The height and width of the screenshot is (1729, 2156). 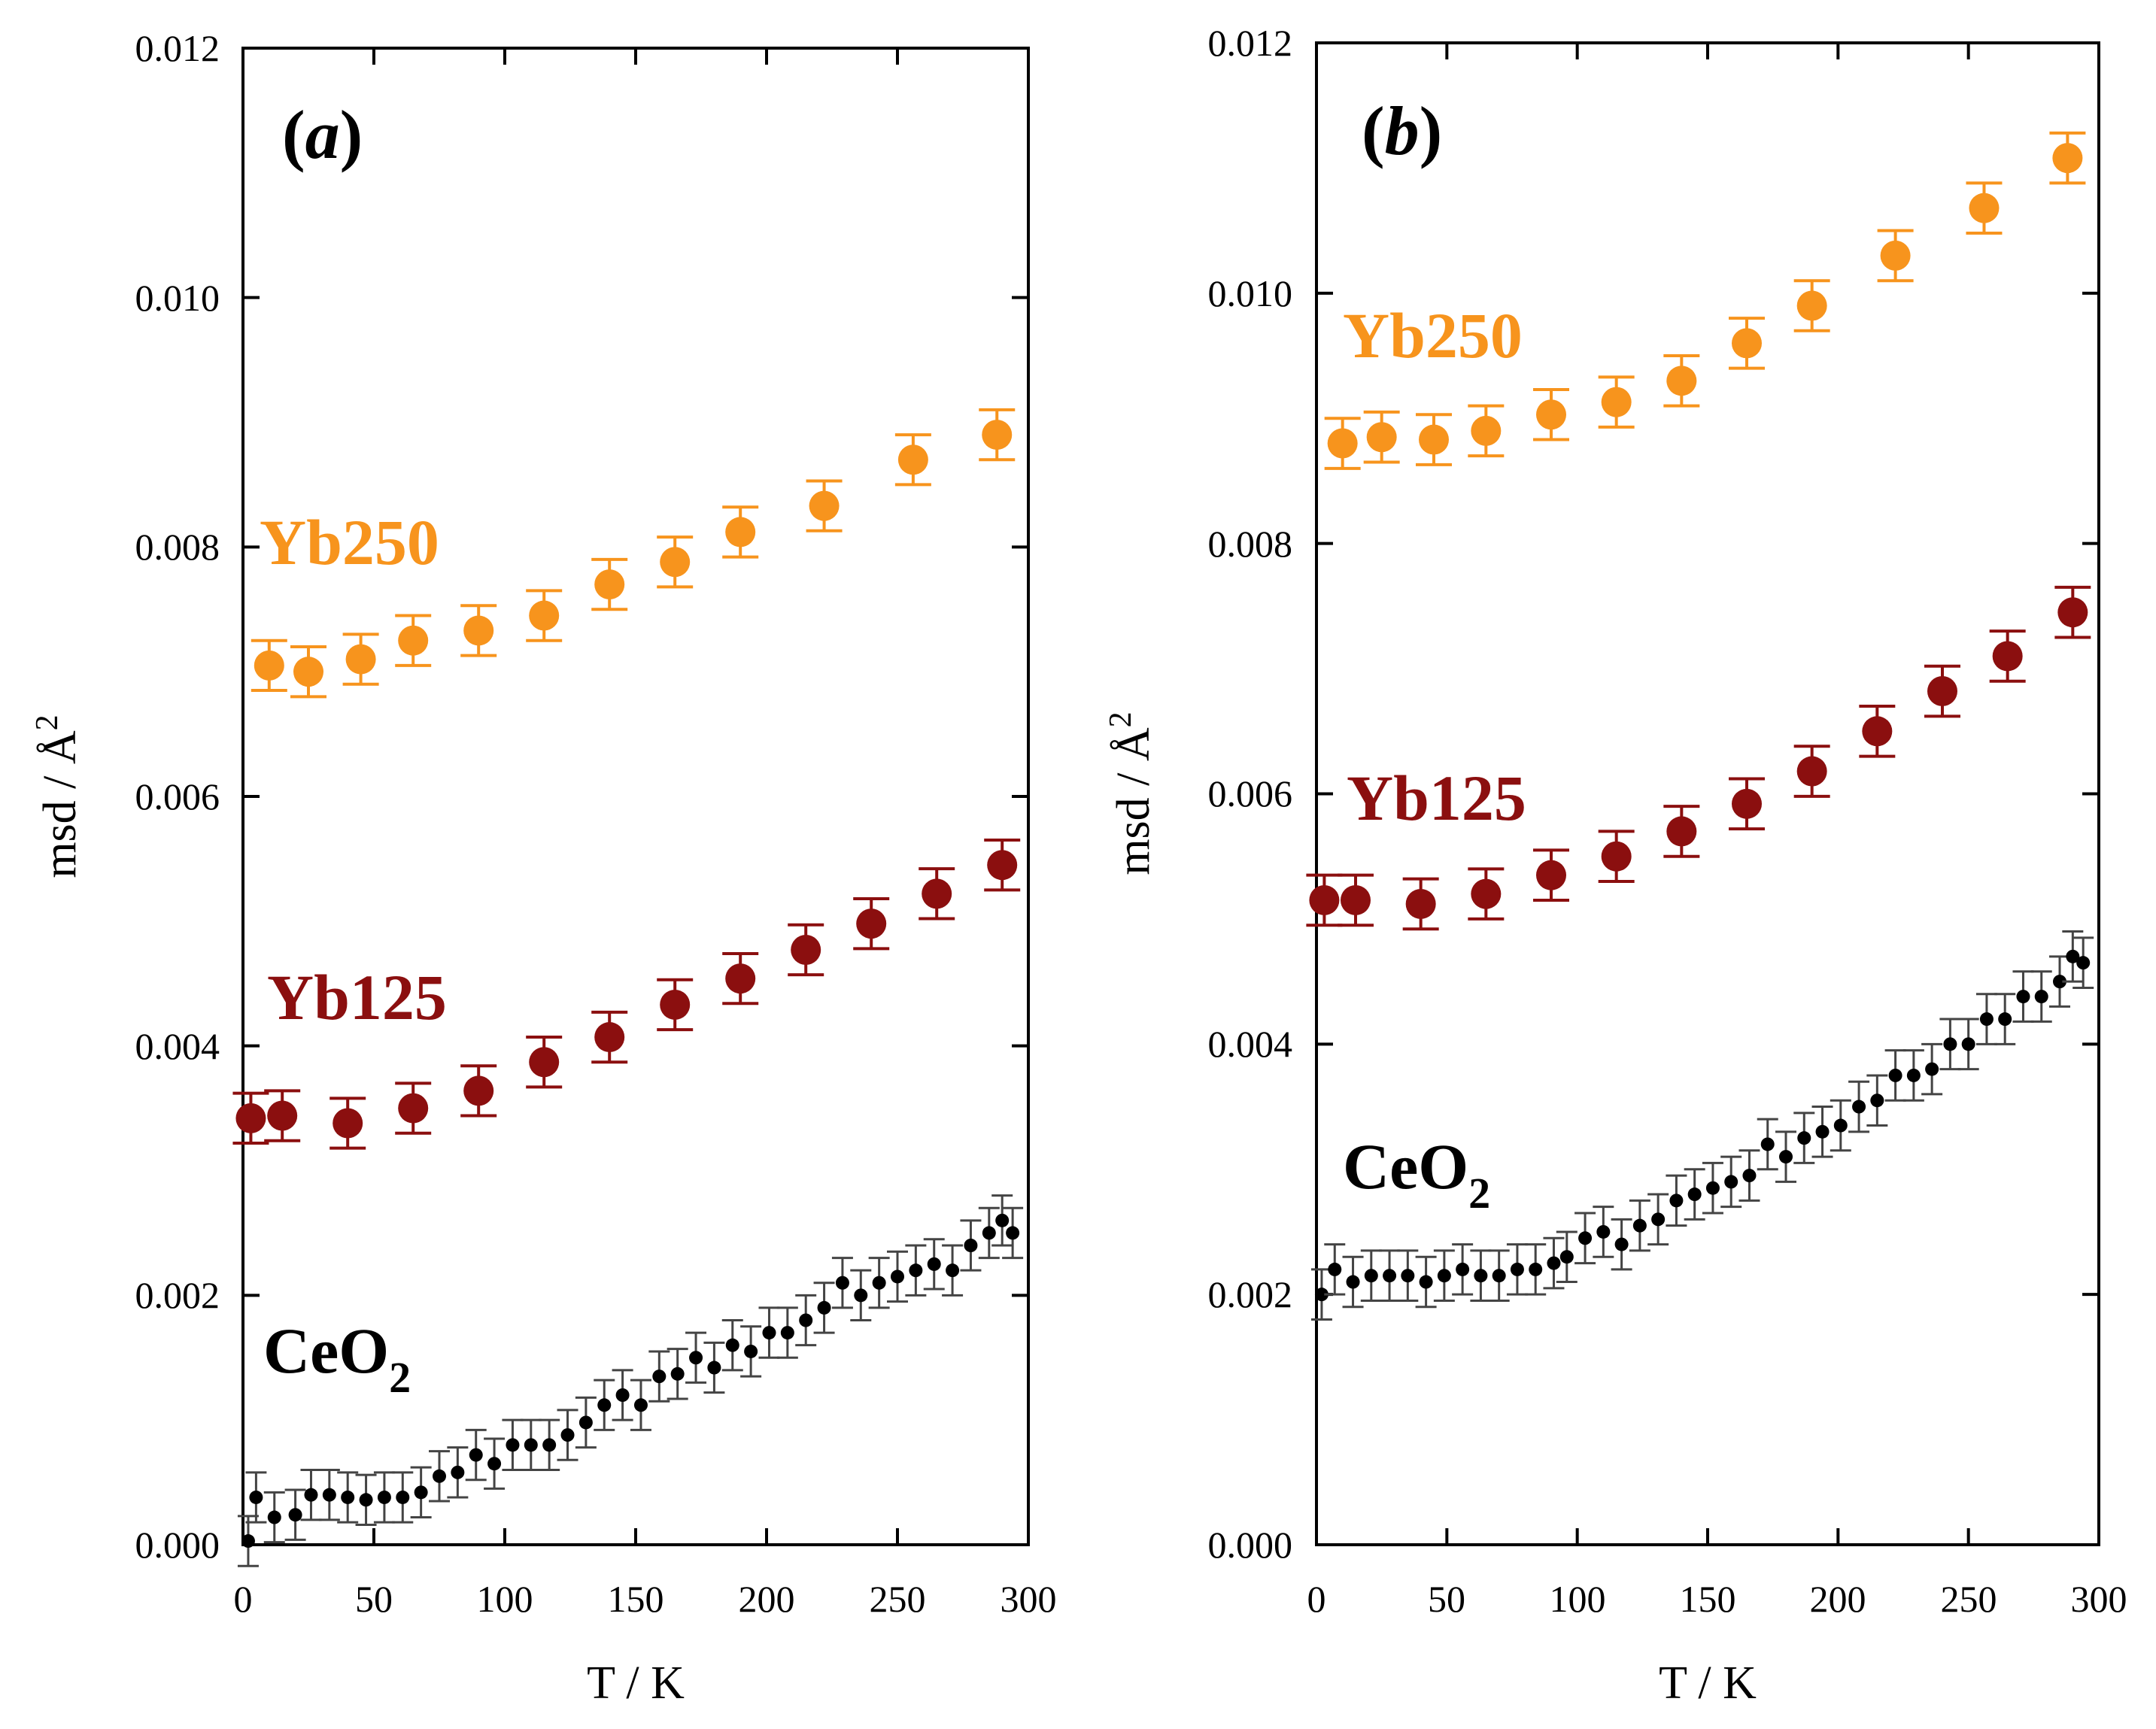 What do you see at coordinates (243, 1599) in the screenshot?
I see `x-tick-label: 0` at bounding box center [243, 1599].